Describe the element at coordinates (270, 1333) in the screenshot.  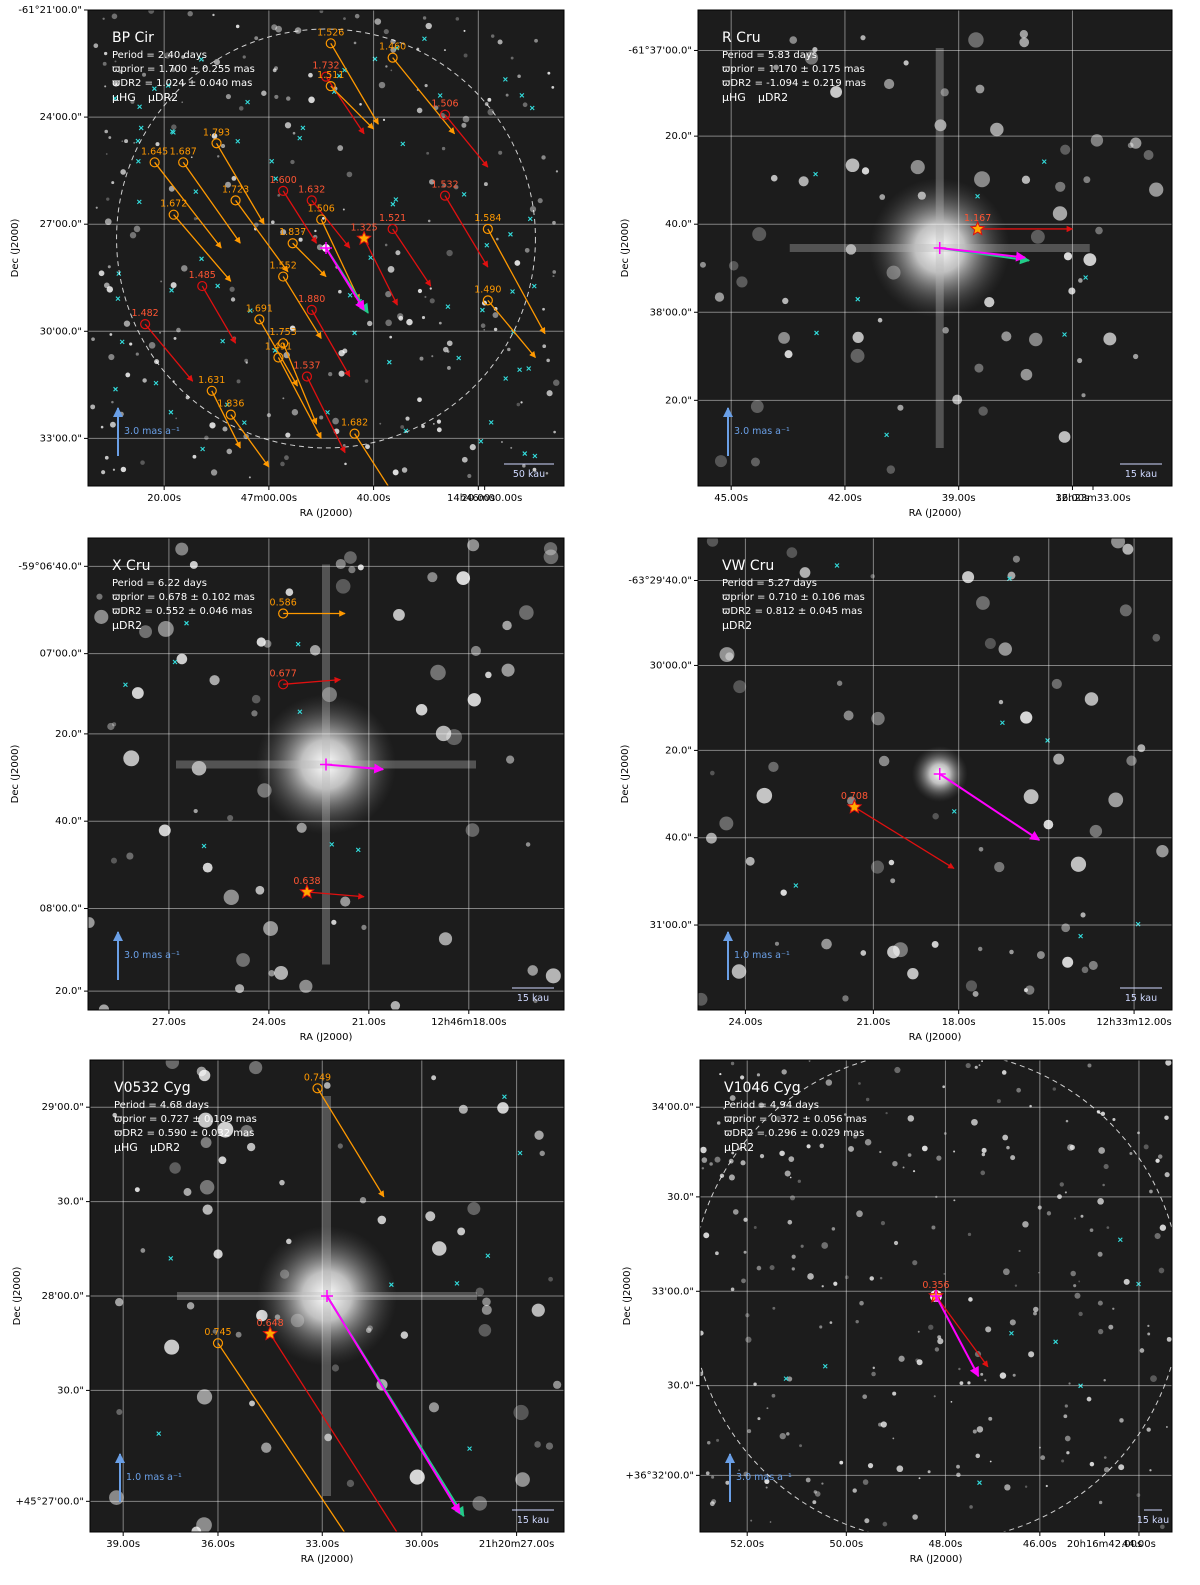
I see `best-candidate-star-icon` at that location.